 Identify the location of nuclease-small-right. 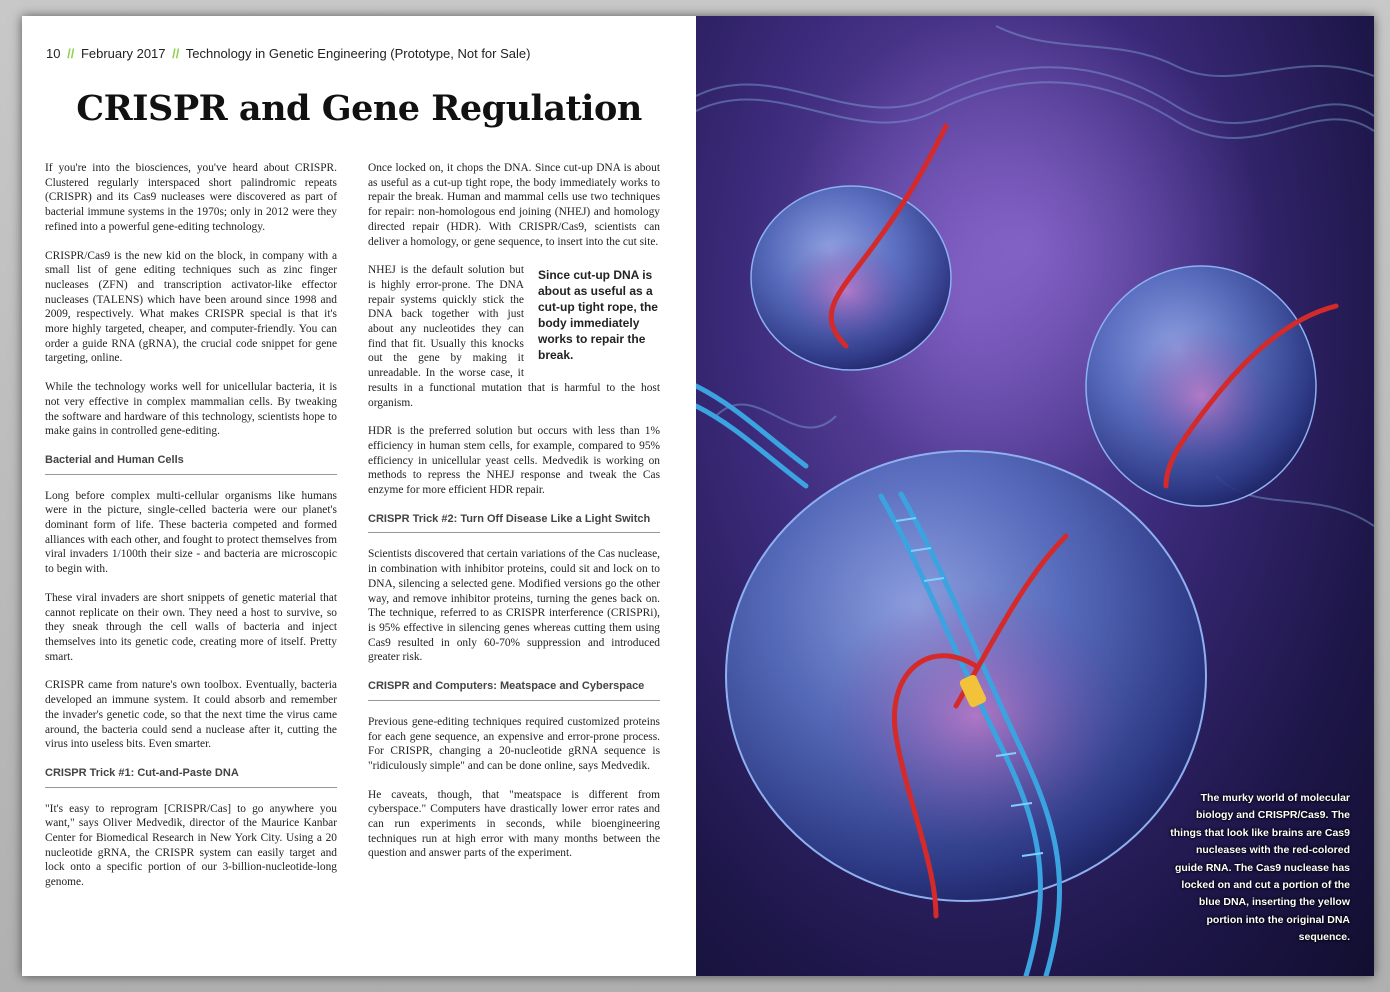
(1201, 386).